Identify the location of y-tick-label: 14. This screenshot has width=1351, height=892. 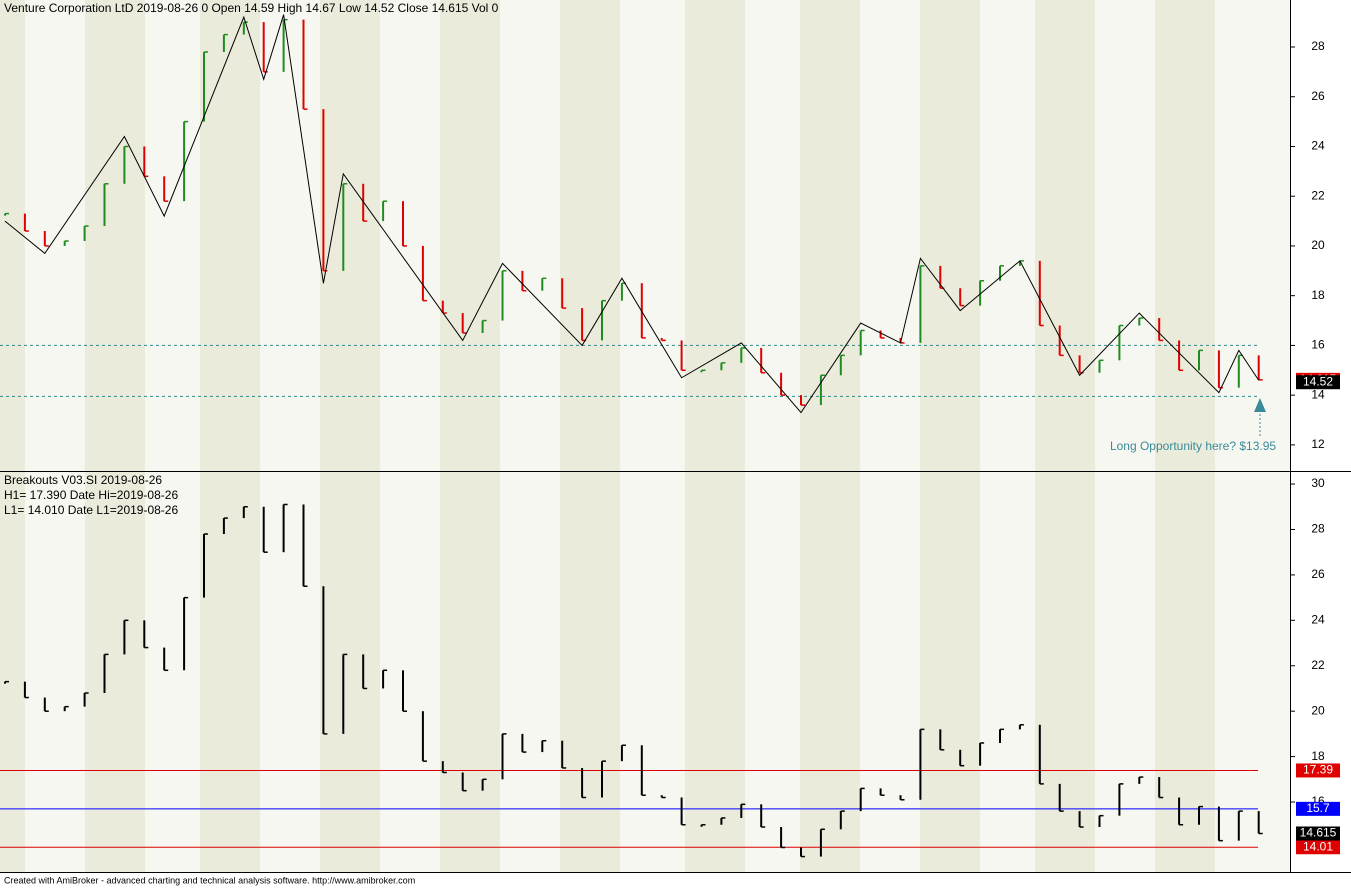
(1318, 394).